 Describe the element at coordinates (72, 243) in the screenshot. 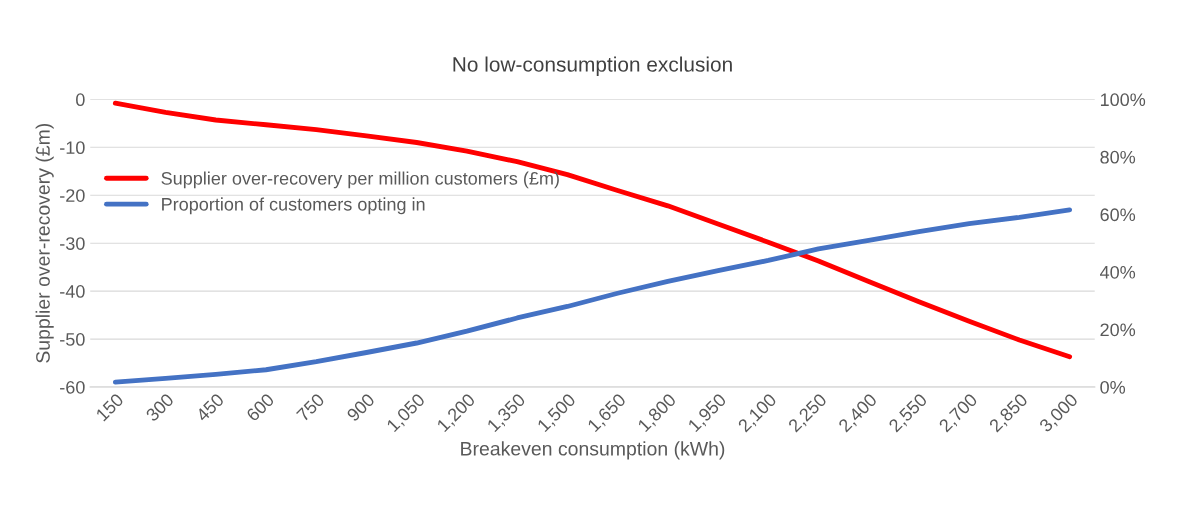

I see `y-tick-label: -30` at that location.